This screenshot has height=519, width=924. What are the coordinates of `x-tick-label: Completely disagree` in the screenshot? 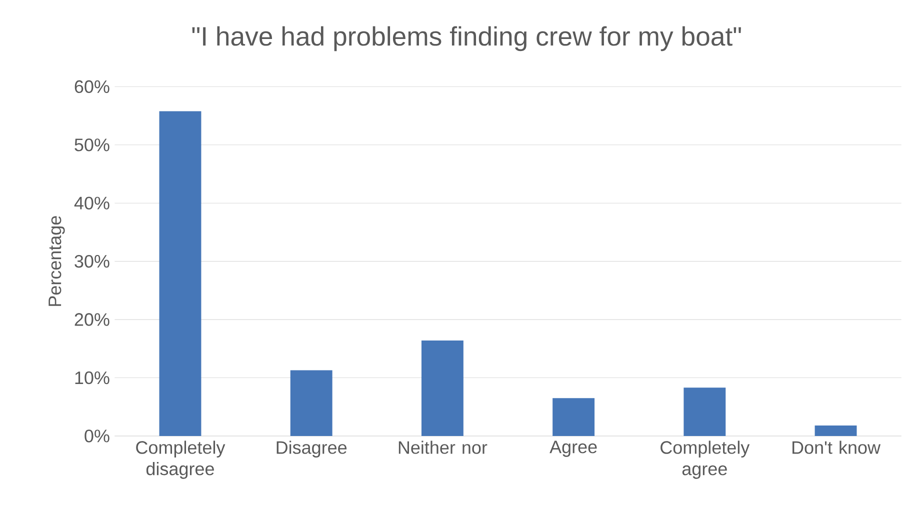 It's located at (181, 459).